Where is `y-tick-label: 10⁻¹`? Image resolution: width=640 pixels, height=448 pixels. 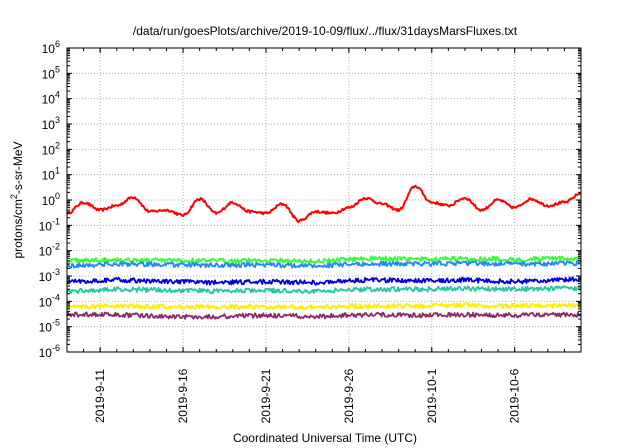
y-tick-label: 10⁻¹ is located at coordinates (49, 224).